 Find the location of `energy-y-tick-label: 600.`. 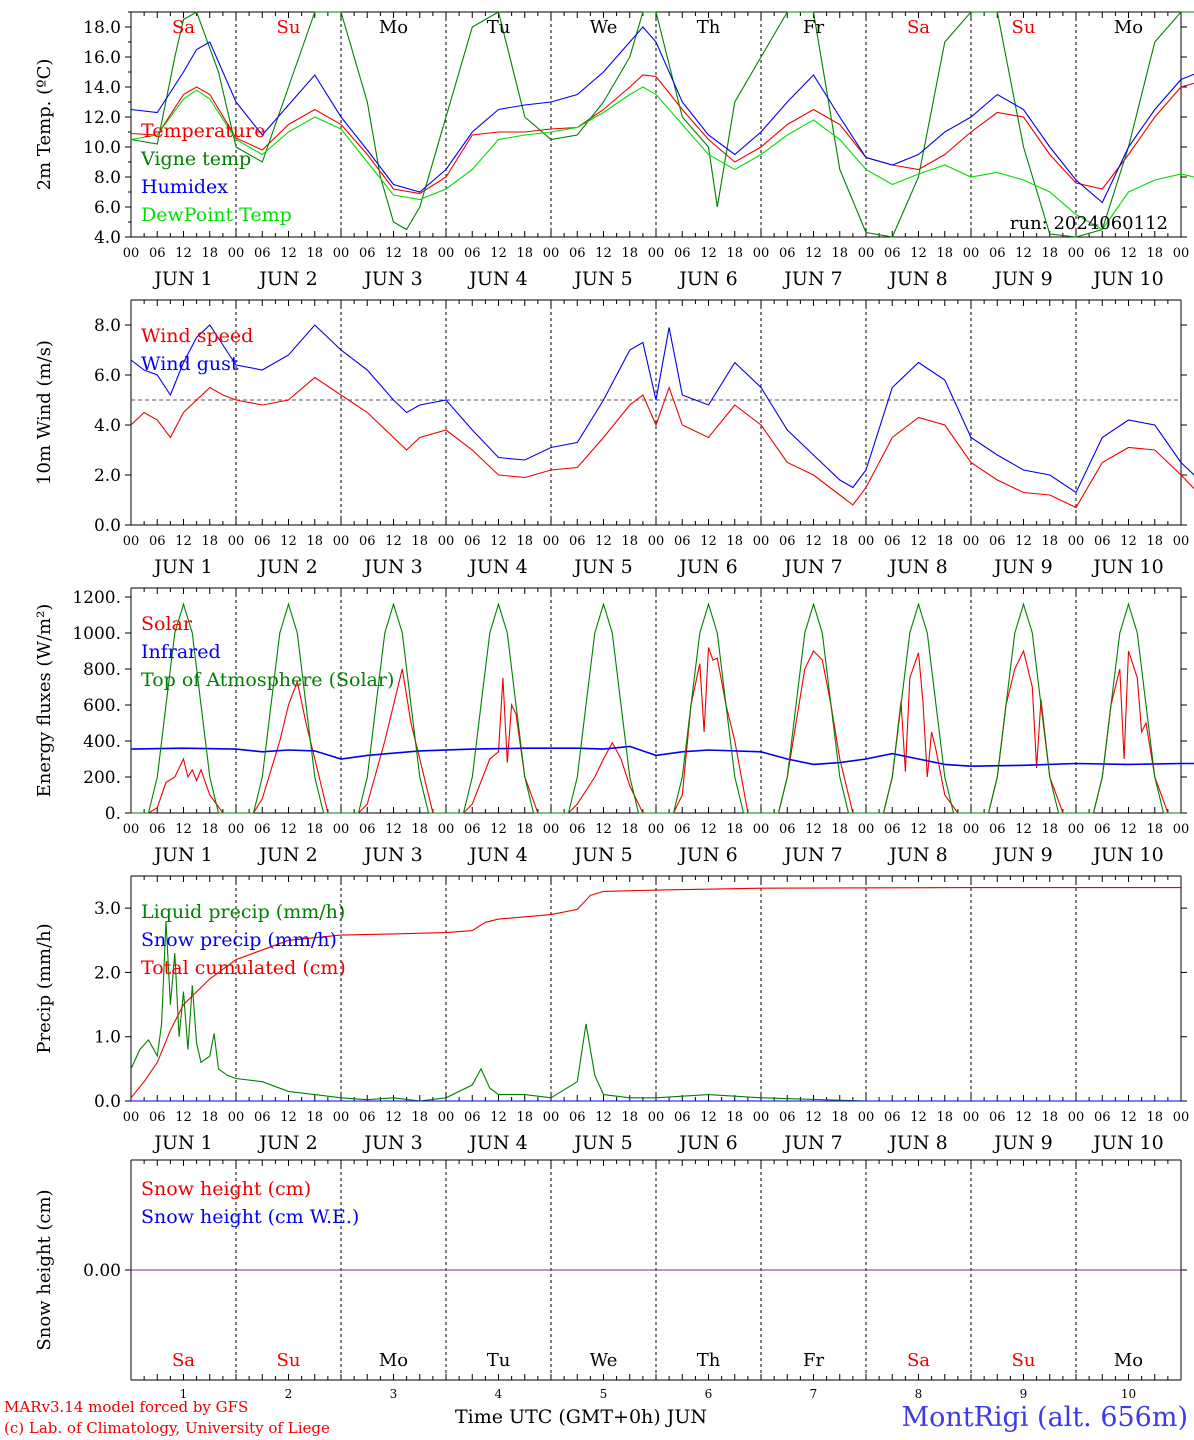

energy-y-tick-label: 600. is located at coordinates (102, 706).